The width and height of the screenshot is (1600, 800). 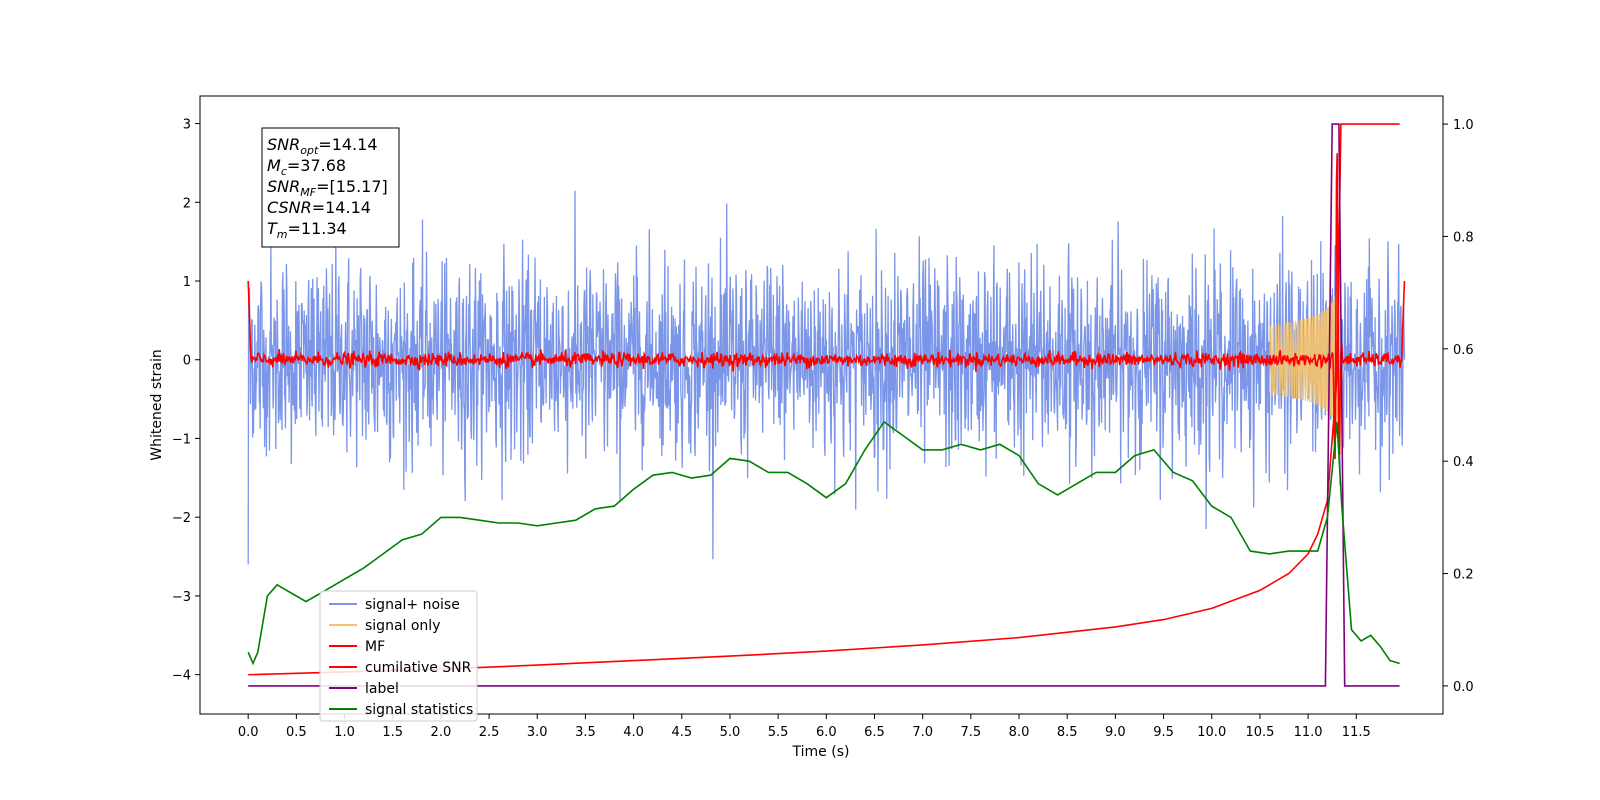 What do you see at coordinates (157, 404) in the screenshot?
I see `y-axis-label: Whitened strain` at bounding box center [157, 404].